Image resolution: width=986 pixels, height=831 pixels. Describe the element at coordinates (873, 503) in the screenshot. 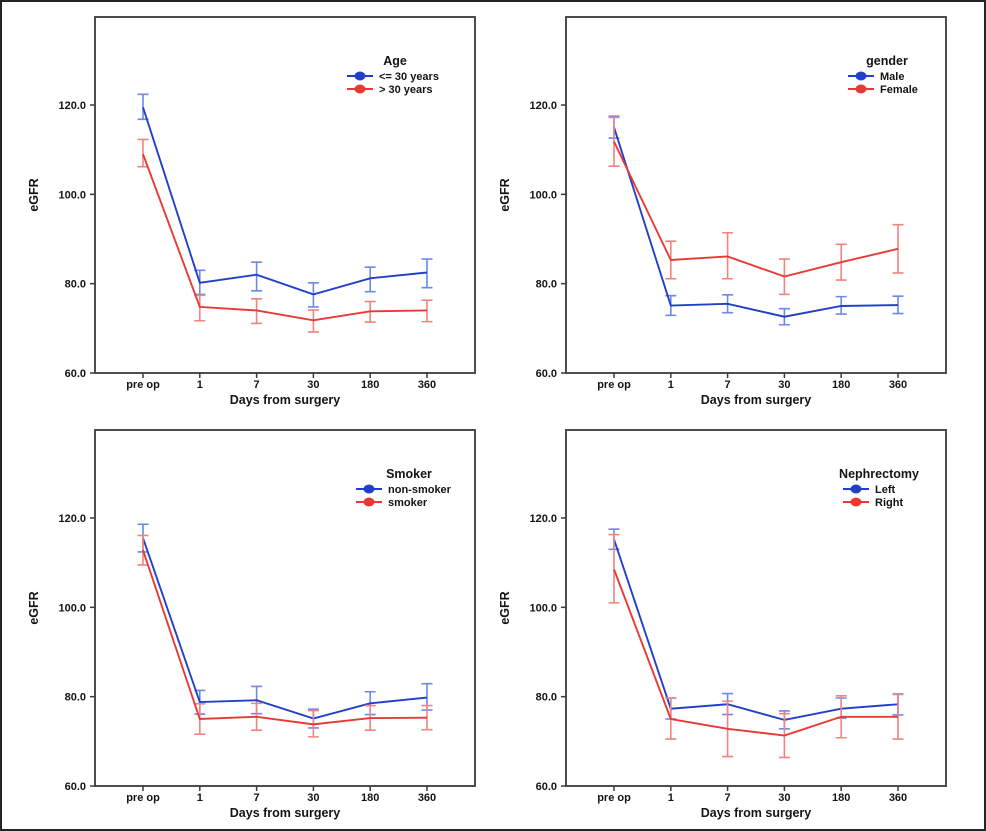

I see `legend-entry: Right` at that location.